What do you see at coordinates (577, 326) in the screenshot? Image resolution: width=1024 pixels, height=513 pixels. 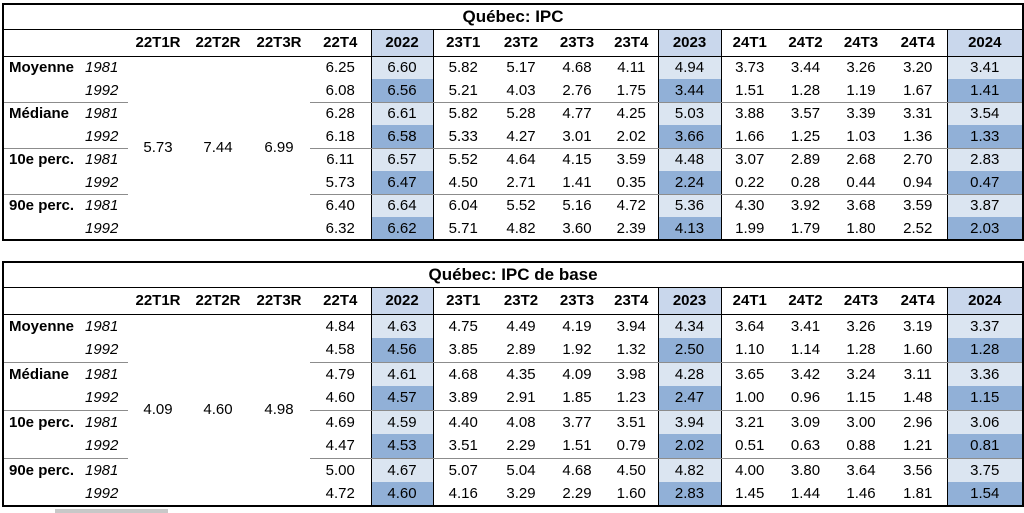 I see `data-cell: 4.19` at bounding box center [577, 326].